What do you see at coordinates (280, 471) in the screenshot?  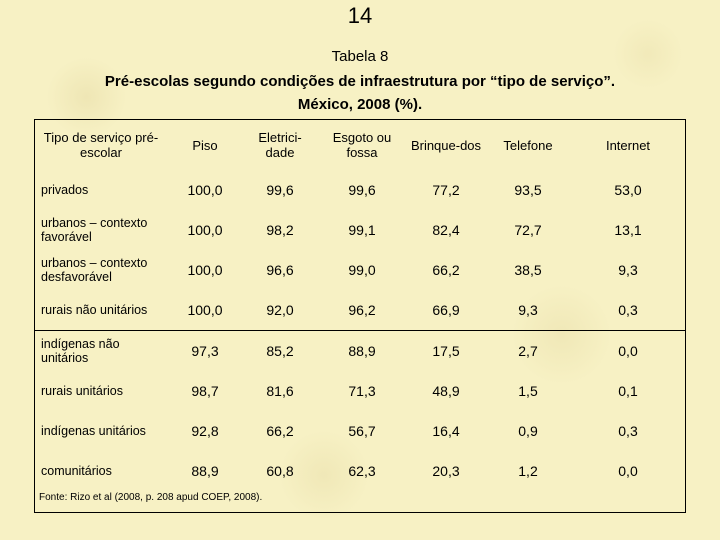 I see `table-cell: 60,8` at bounding box center [280, 471].